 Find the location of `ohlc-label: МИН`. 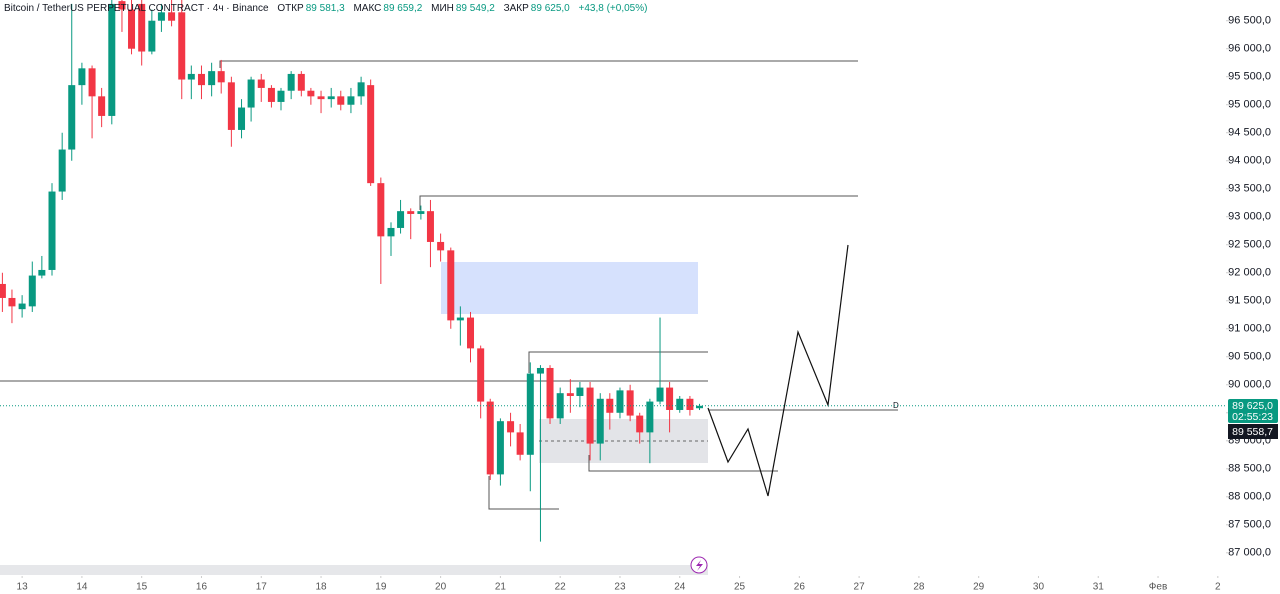

ohlc-label: МИН is located at coordinates (442, 8).